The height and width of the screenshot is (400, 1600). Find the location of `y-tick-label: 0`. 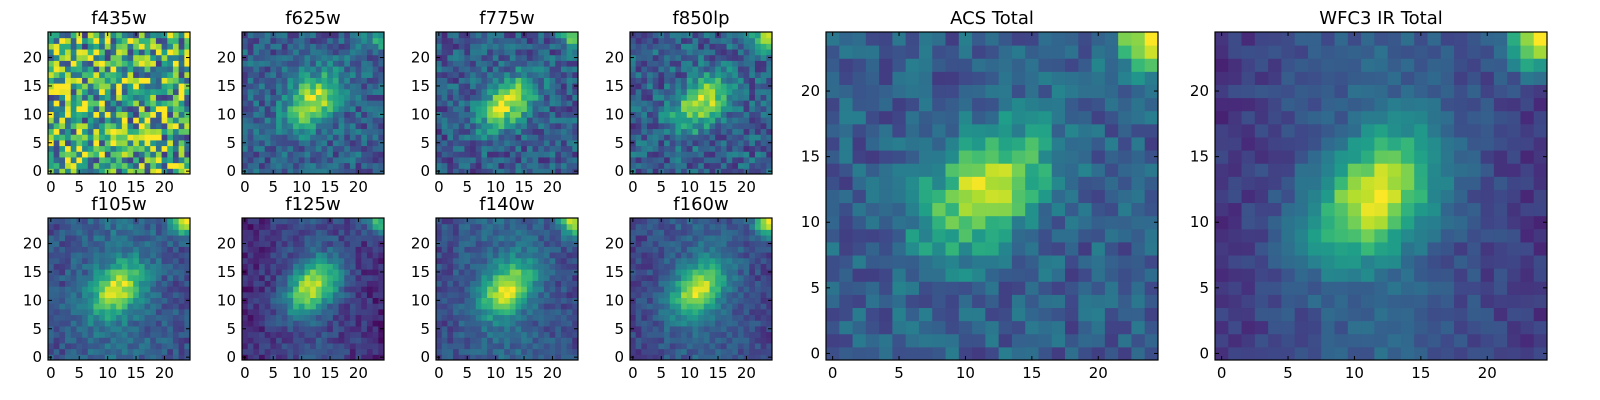

y-tick-label: 0 is located at coordinates (425, 357).